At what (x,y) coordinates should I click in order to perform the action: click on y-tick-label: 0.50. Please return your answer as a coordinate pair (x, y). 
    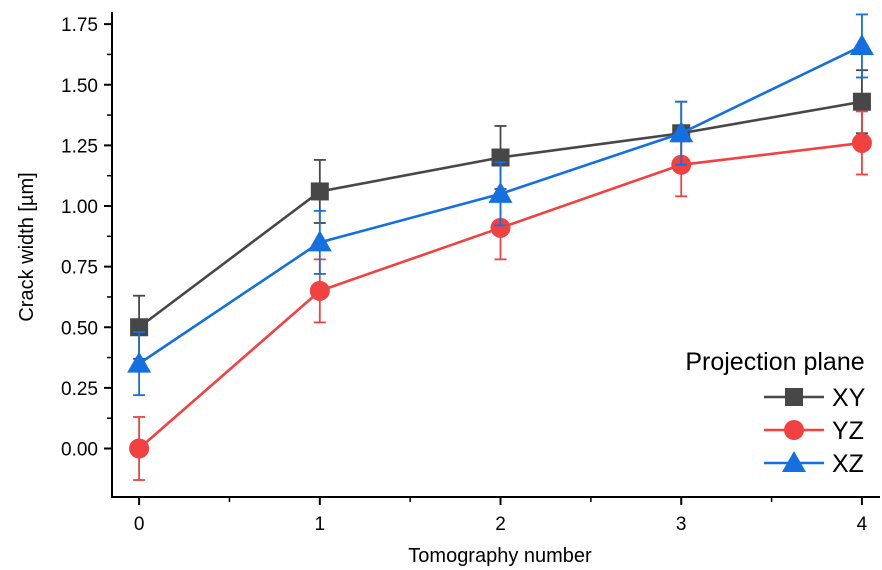
    Looking at the image, I should click on (79, 328).